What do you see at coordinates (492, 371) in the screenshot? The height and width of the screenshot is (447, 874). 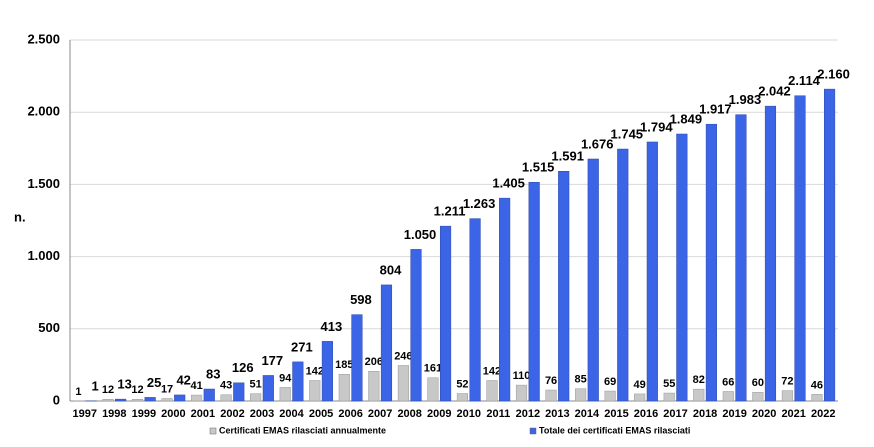 I see `annual-value-label: 142` at bounding box center [492, 371].